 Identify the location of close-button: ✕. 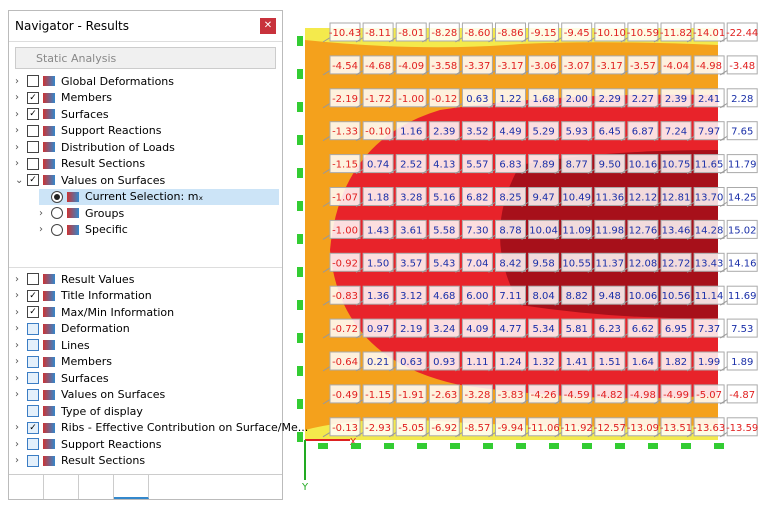
(268, 26).